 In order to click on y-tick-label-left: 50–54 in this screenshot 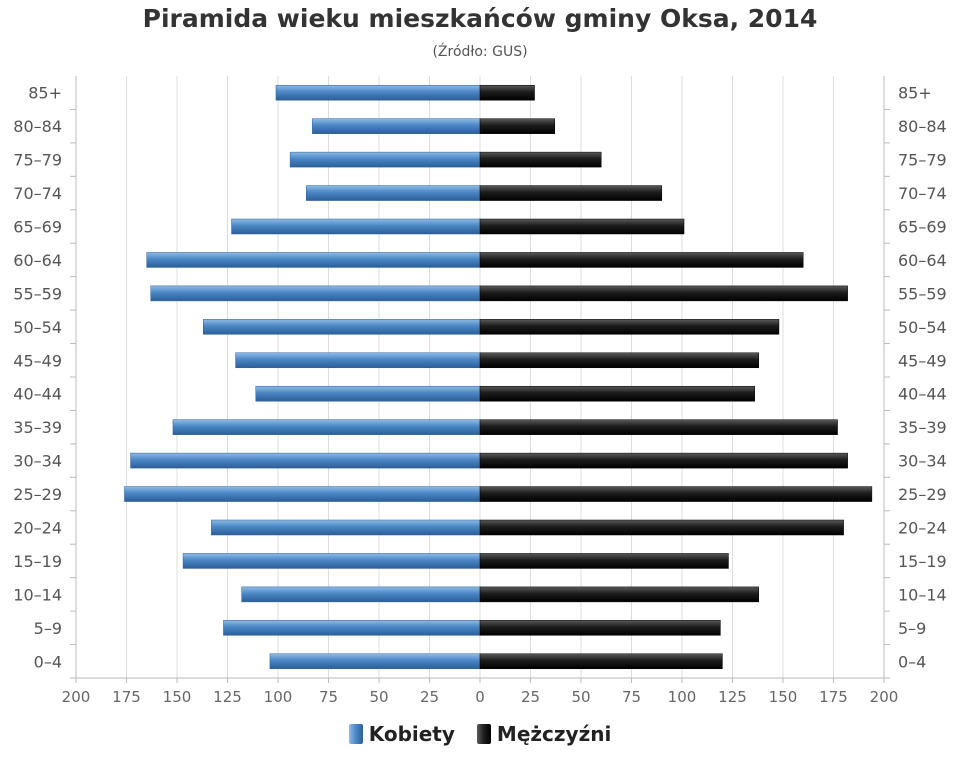, I will do `click(37, 327)`.